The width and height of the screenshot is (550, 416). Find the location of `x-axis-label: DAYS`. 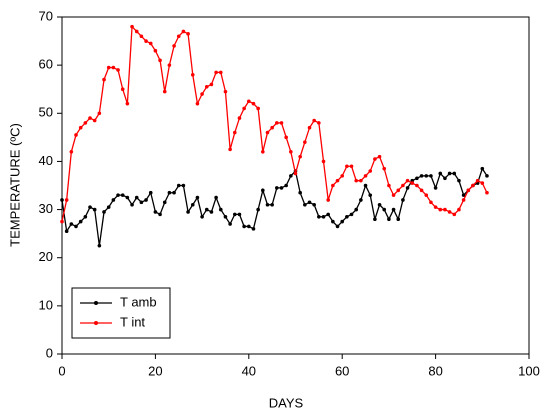

x-axis-label: DAYS is located at coordinates (286, 402).